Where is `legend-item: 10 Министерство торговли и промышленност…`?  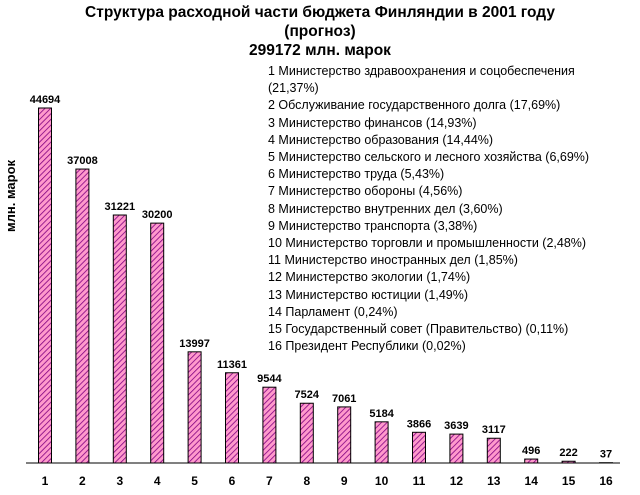 legend-item: 10 Министерство торговли и промышленност… is located at coordinates (427, 243).